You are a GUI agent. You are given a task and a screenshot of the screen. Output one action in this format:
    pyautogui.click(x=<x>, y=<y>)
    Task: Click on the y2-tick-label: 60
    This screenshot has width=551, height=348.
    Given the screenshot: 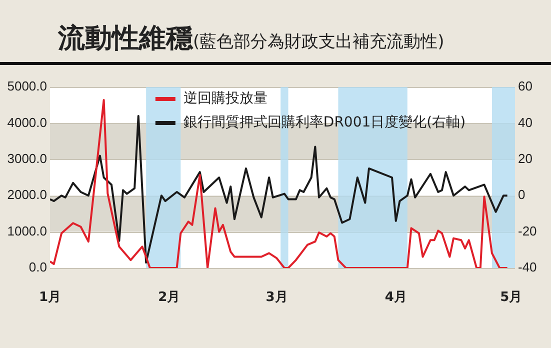 What is the action you would take?
    pyautogui.click(x=525, y=86)
    